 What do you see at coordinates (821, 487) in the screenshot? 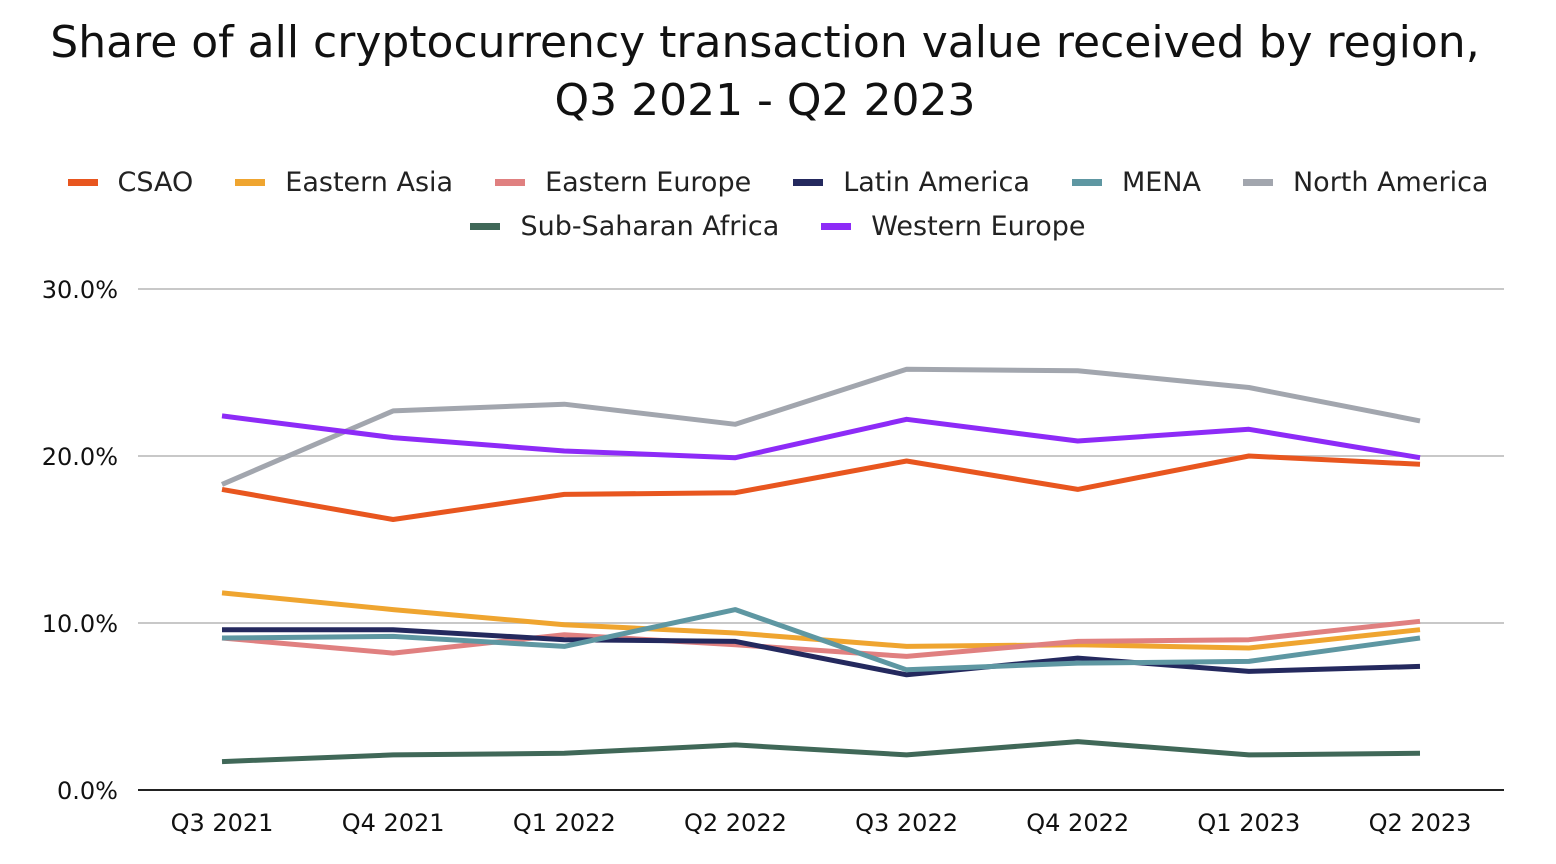
I see `series-line-csao` at bounding box center [821, 487].